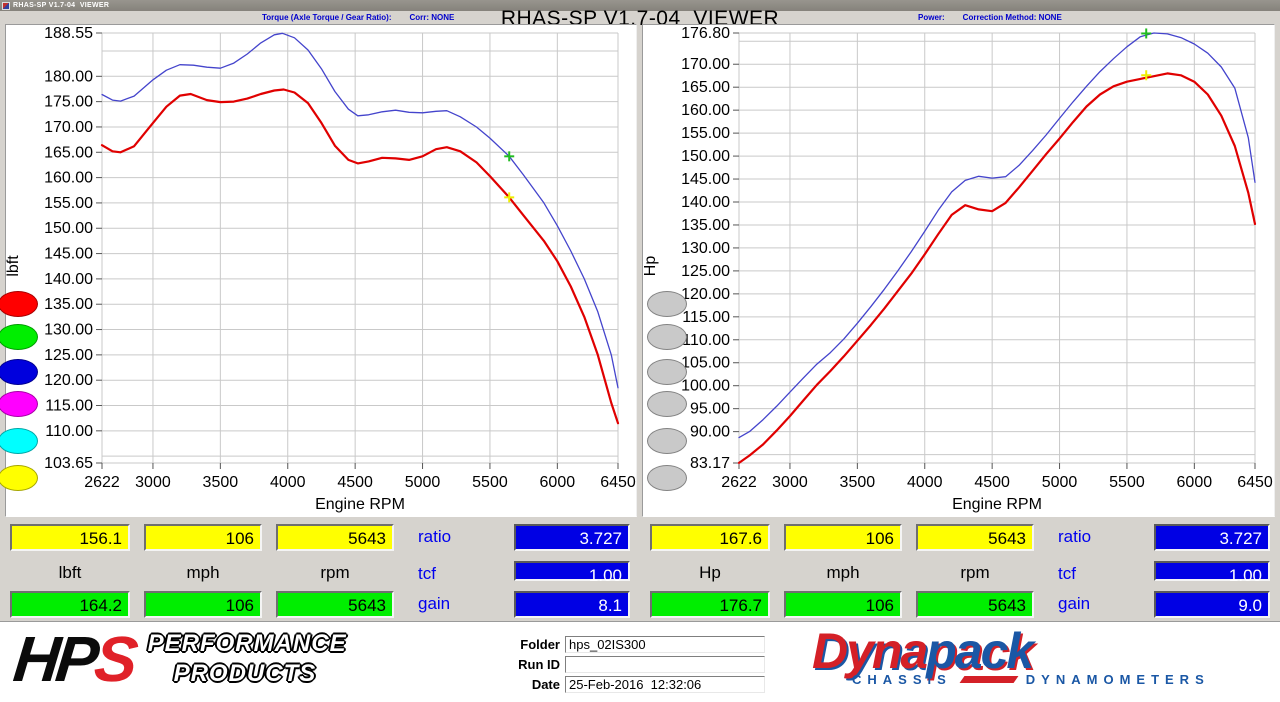 Image resolution: width=1280 pixels, height=702 pixels. Describe the element at coordinates (245, 673) in the screenshot. I see `hps-products-text: PRODUCTS` at that location.